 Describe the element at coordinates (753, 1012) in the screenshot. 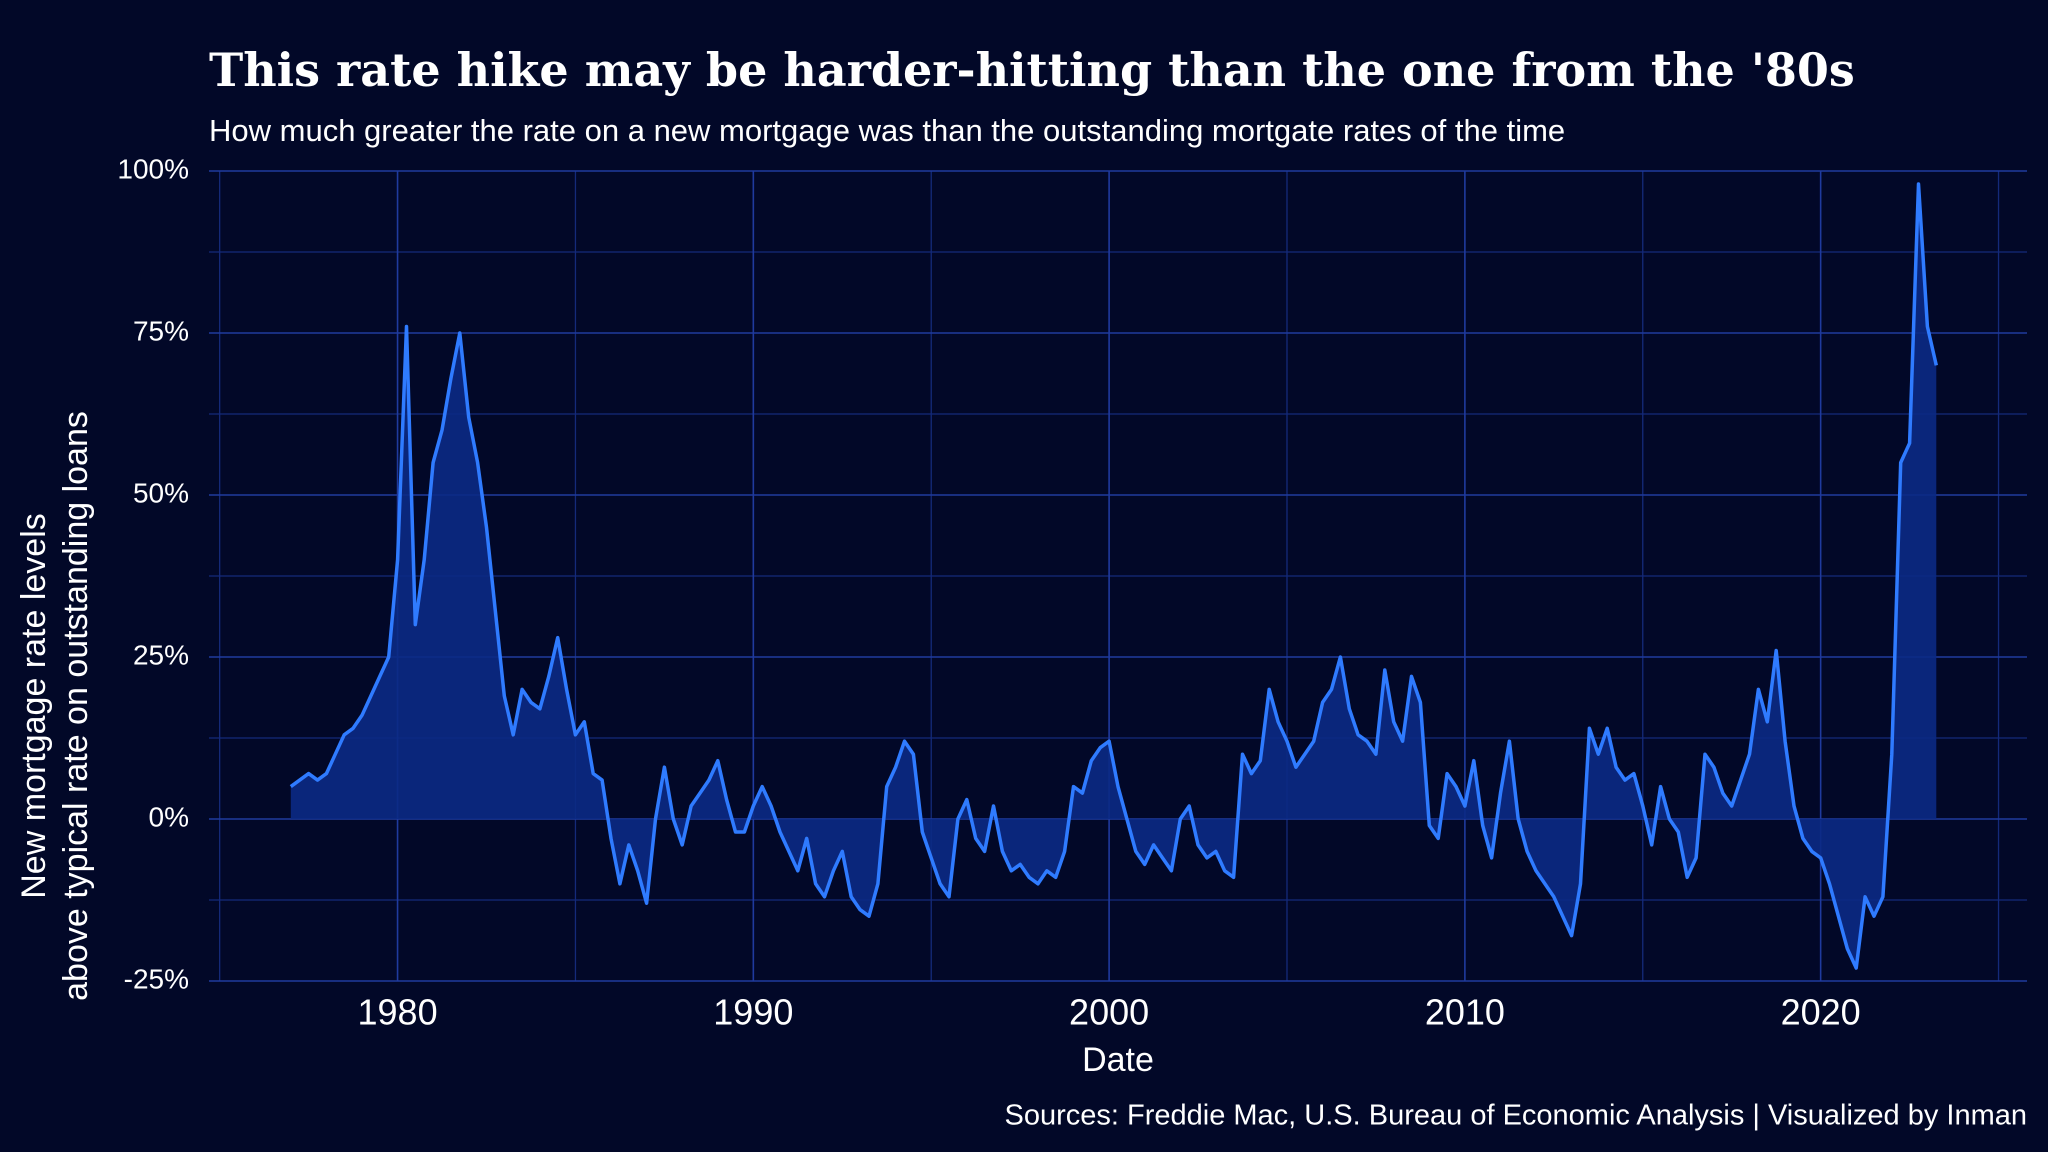

I see `x-tick-label: 1990` at that location.